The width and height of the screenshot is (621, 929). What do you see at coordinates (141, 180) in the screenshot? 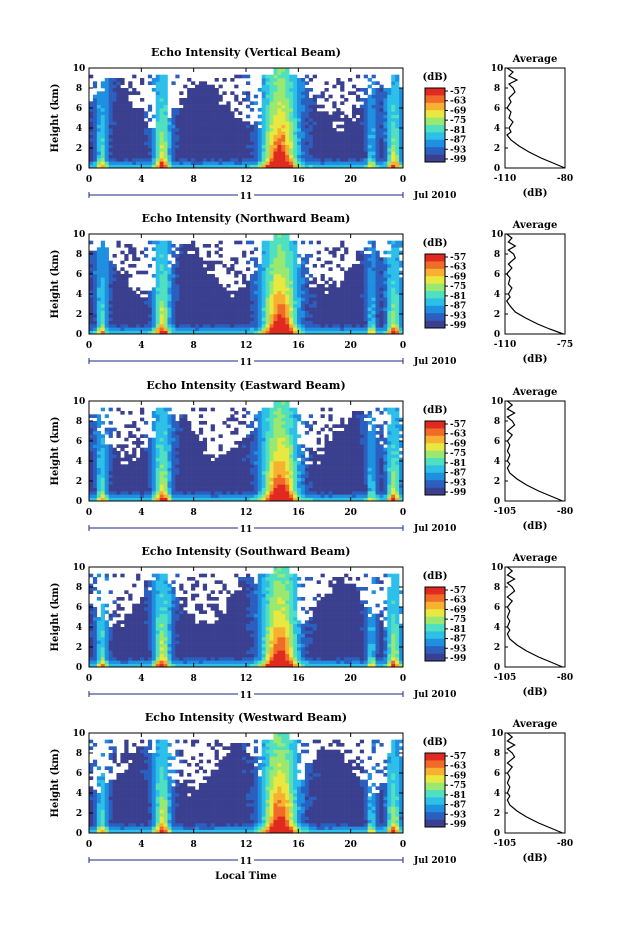
I see `x-tick-label: 4` at bounding box center [141, 180].